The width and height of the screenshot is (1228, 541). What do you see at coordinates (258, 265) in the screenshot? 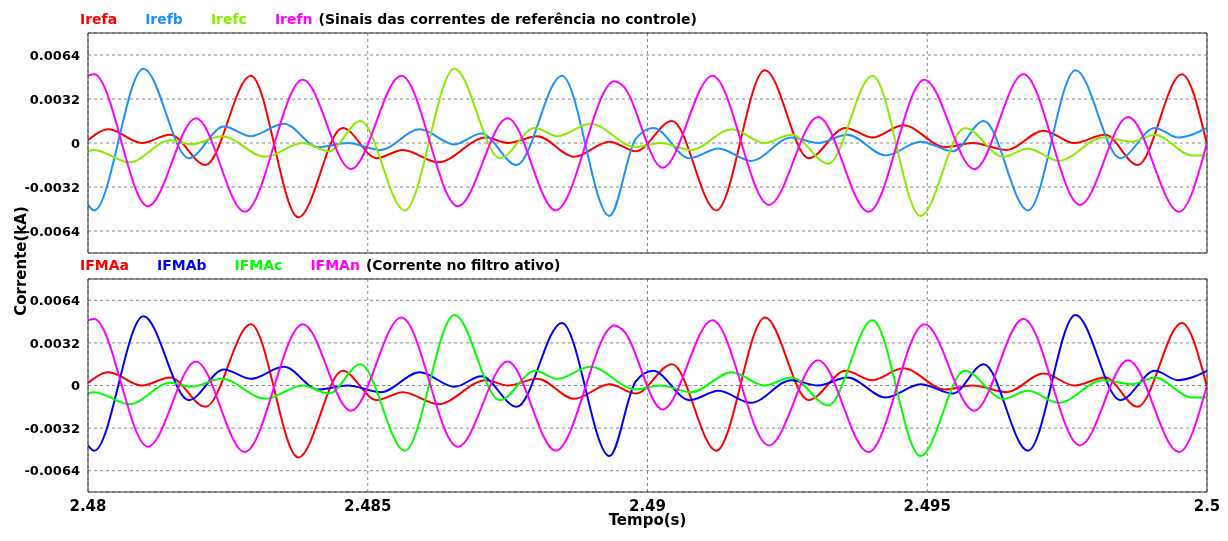
I see `text: IFMAc` at bounding box center [258, 265].